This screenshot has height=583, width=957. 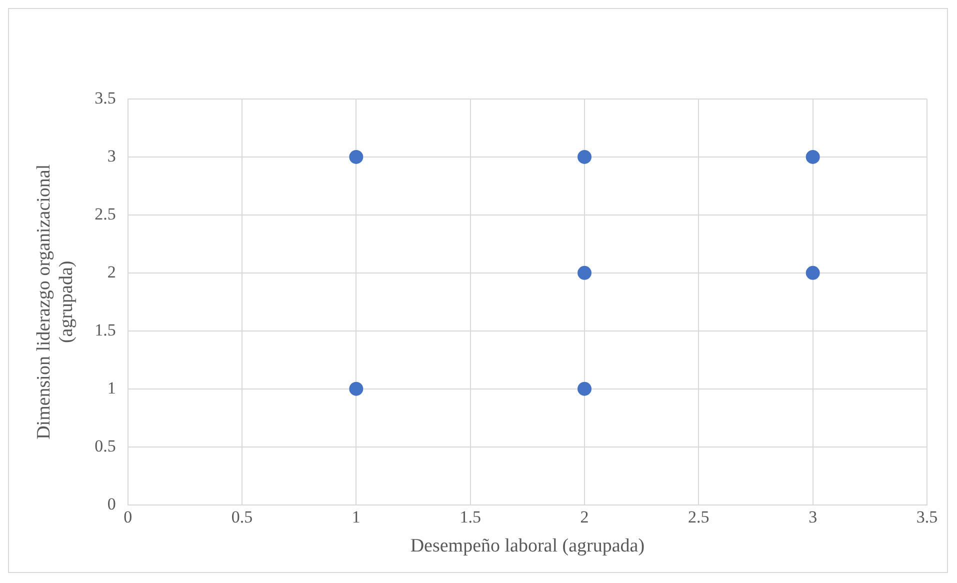 I want to click on y-tick-label: 2.5, so click(x=105, y=214).